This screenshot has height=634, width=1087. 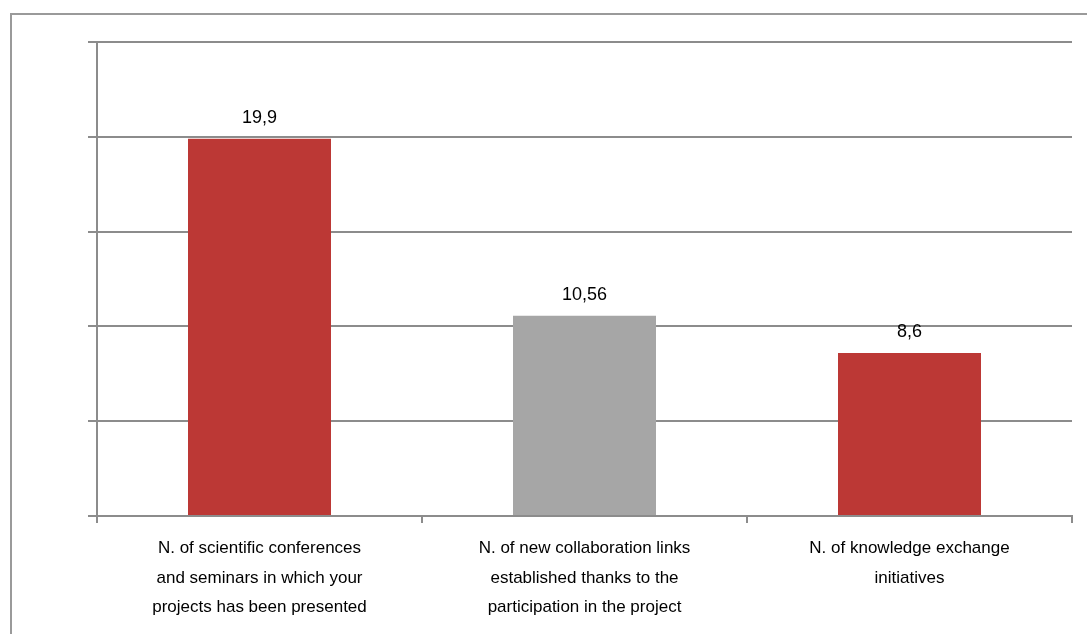 What do you see at coordinates (909, 330) in the screenshot?
I see `data-label: 8,6` at bounding box center [909, 330].